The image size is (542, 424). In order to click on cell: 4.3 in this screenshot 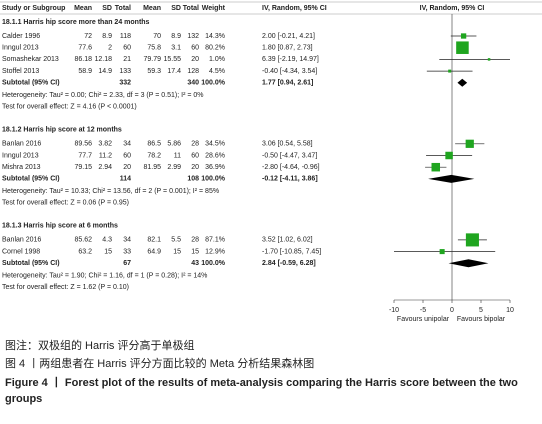, I will do `click(107, 240)`.